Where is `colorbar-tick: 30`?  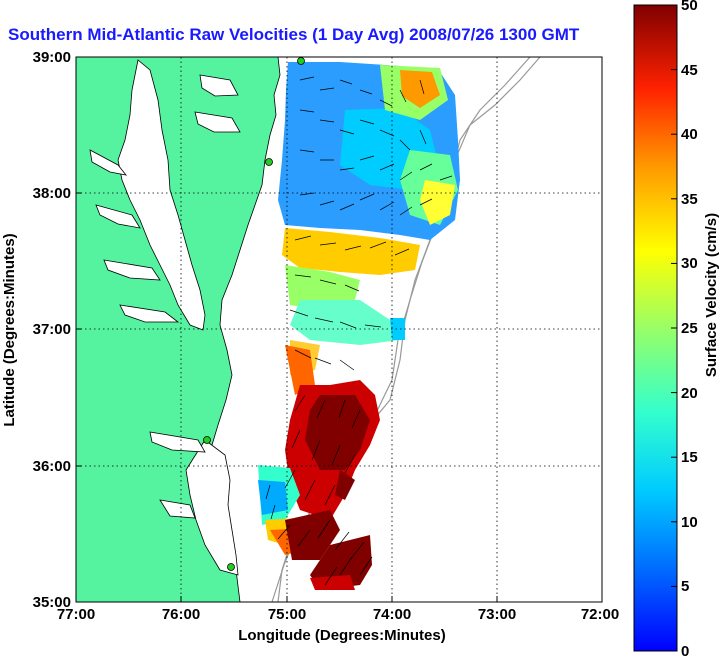
colorbar-tick: 30 is located at coordinates (689, 263).